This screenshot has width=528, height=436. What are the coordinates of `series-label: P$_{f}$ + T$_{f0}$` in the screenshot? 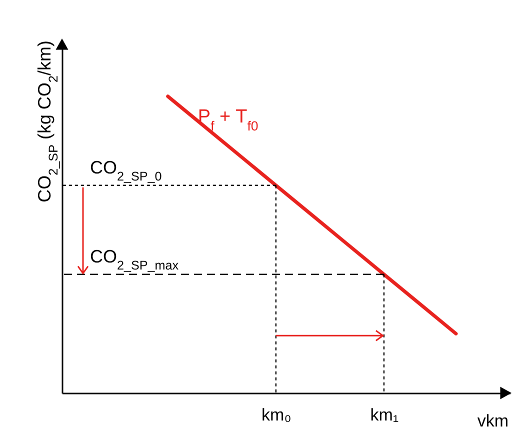 It's located at (228, 119).